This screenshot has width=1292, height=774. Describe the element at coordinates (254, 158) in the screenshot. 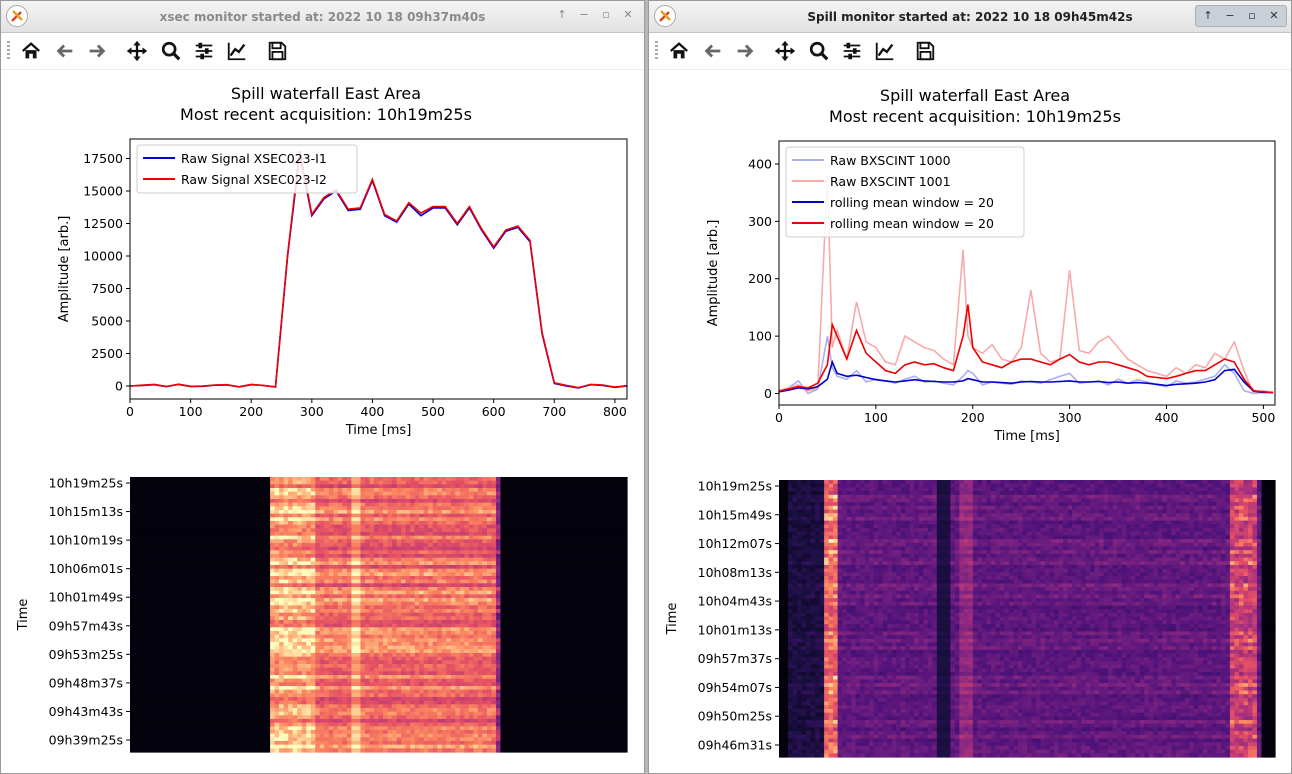

I see `legend-entry: Raw Signal XSEC023-I1` at that location.